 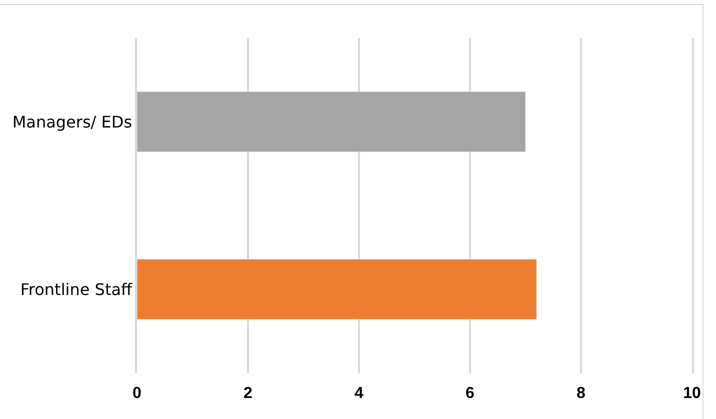 I want to click on x-tick-label: 2, so click(x=248, y=393).